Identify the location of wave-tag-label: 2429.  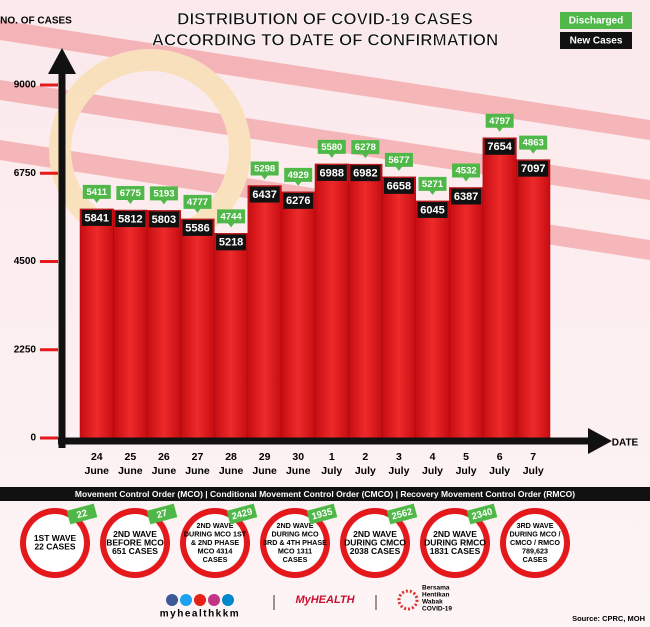
(241, 514).